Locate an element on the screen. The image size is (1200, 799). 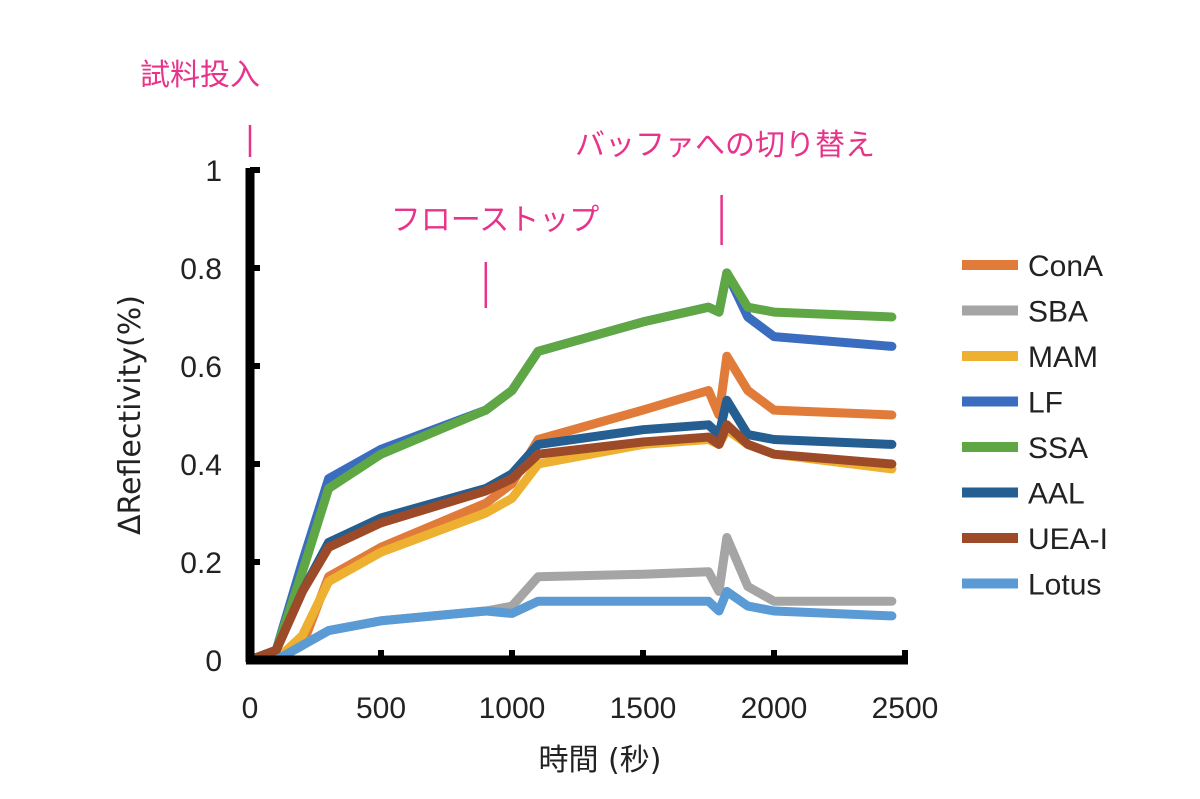
x-tick-label: 1500 is located at coordinates (643, 708).